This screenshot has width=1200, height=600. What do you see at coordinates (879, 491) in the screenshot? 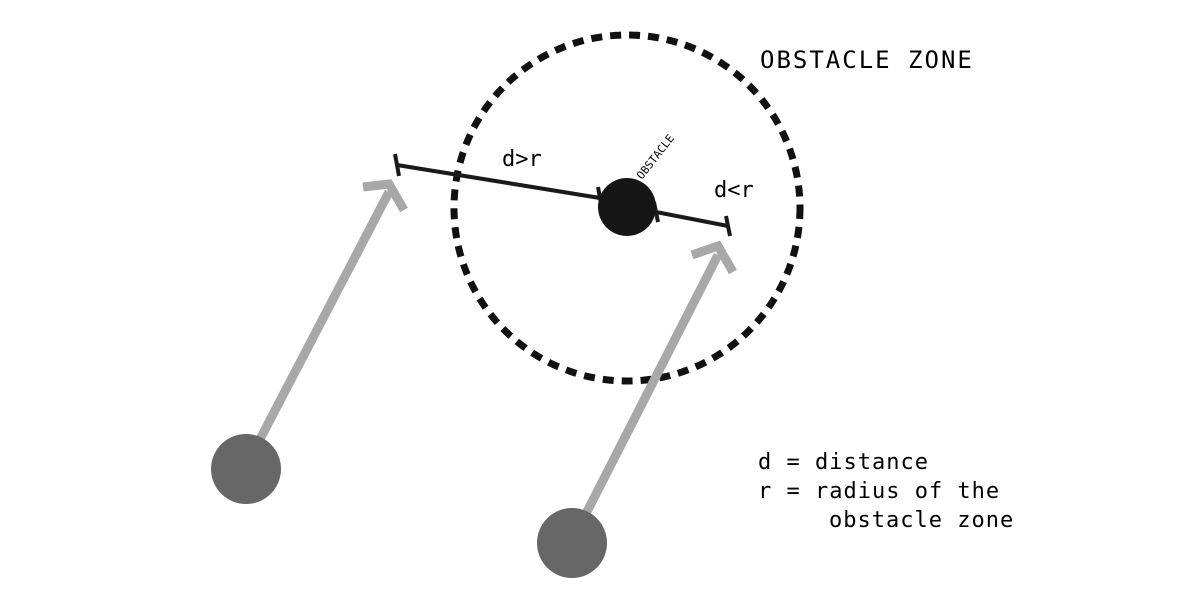
I see `legend-line-radius: r = radius of the` at bounding box center [879, 491].